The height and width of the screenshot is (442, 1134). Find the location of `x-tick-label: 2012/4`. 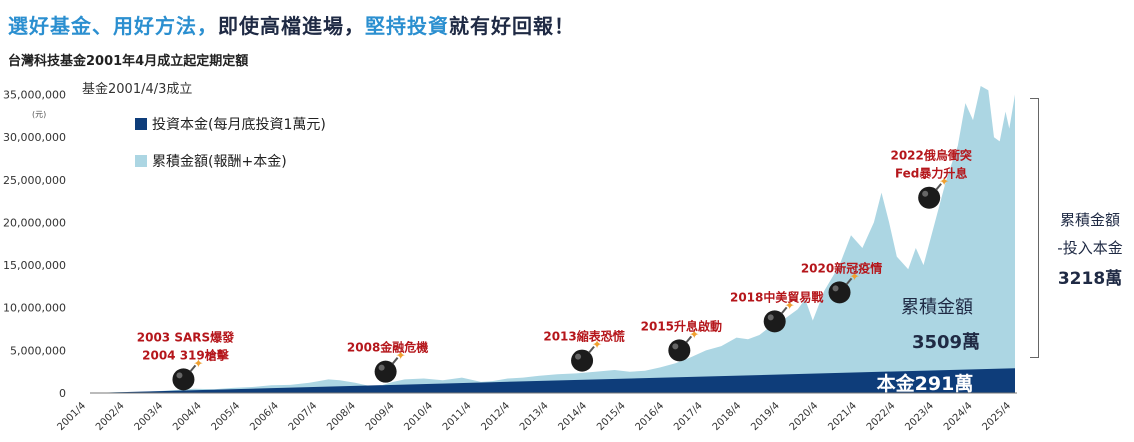

x-tick-label: 2012/4 is located at coordinates (495, 416).